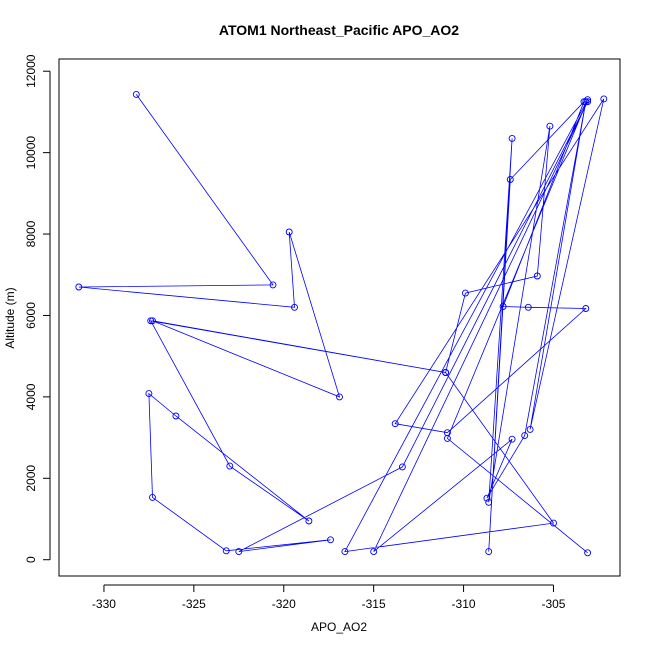 This screenshot has width=650, height=650. Describe the element at coordinates (339, 627) in the screenshot. I see `x-axis-label: APO_AO2` at that location.